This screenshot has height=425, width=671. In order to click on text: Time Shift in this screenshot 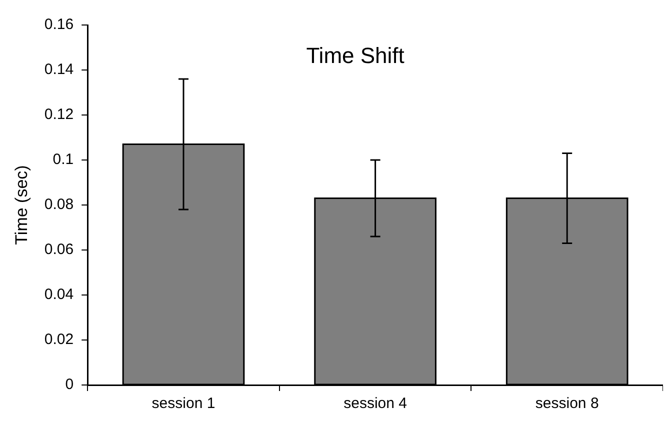, I will do `click(355, 55)`.